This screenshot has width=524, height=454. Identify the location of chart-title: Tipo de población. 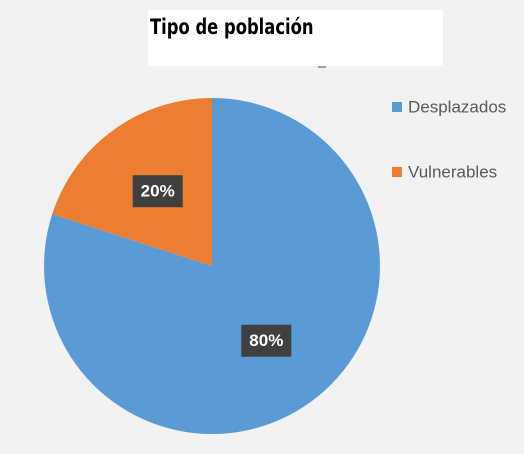
(232, 27).